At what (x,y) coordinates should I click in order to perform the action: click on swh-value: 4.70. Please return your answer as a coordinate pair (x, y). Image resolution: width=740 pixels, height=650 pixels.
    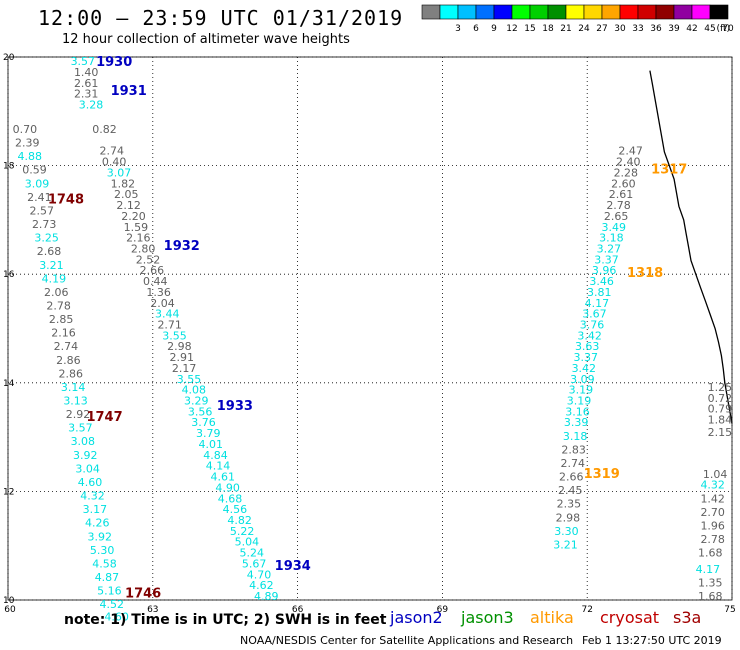
    Looking at the image, I should click on (259, 574).